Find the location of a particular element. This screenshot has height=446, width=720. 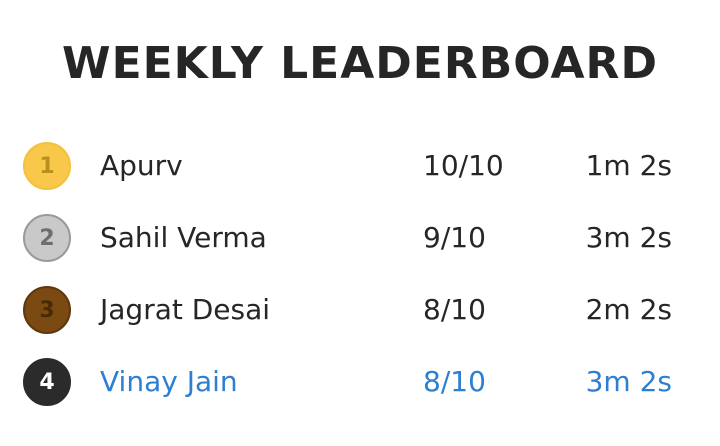

player-name: Apurv is located at coordinates (141, 165).